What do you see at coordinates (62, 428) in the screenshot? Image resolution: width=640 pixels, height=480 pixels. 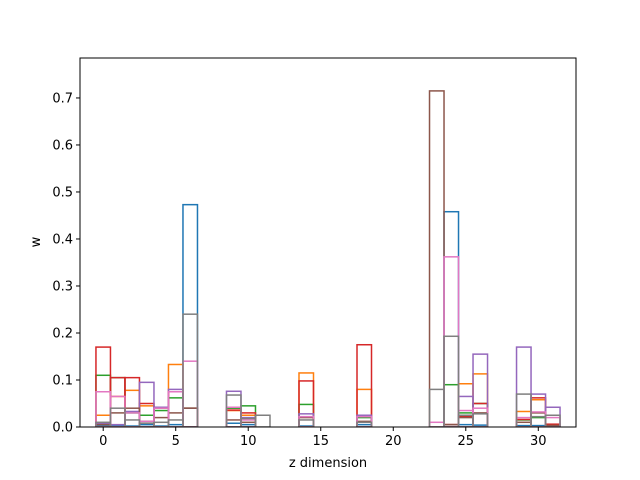 I see `y-tick-label: 0.0` at bounding box center [62, 428].